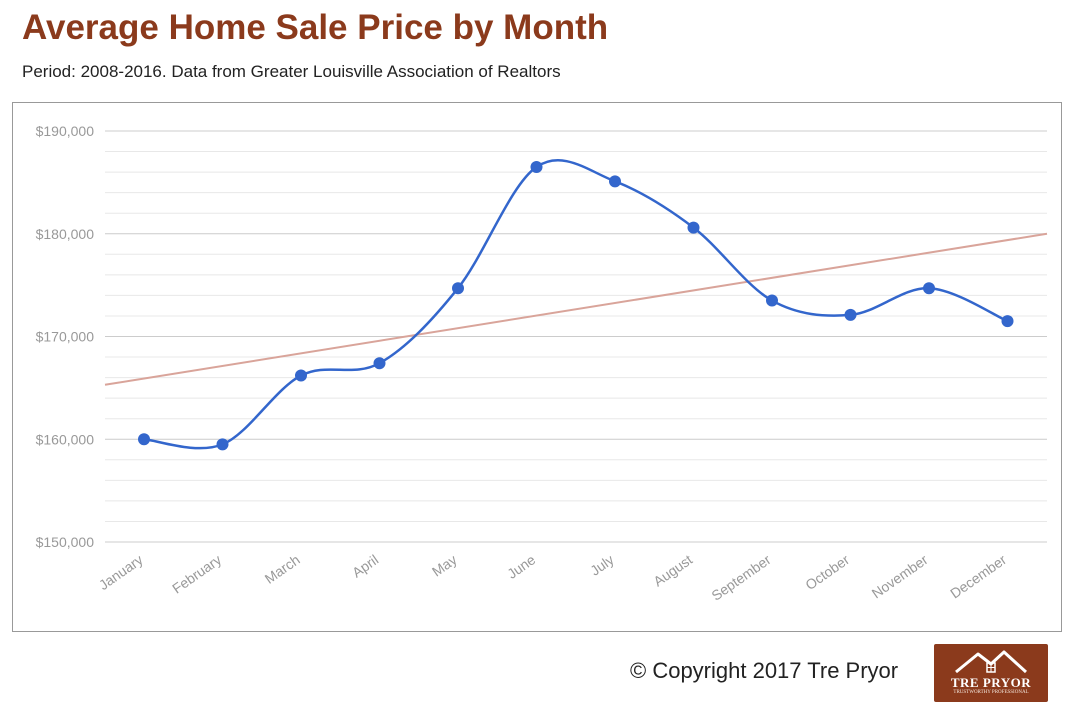 The height and width of the screenshot is (720, 1088). I want to click on chart-title: Average Home Sale Price by Month, so click(315, 27).